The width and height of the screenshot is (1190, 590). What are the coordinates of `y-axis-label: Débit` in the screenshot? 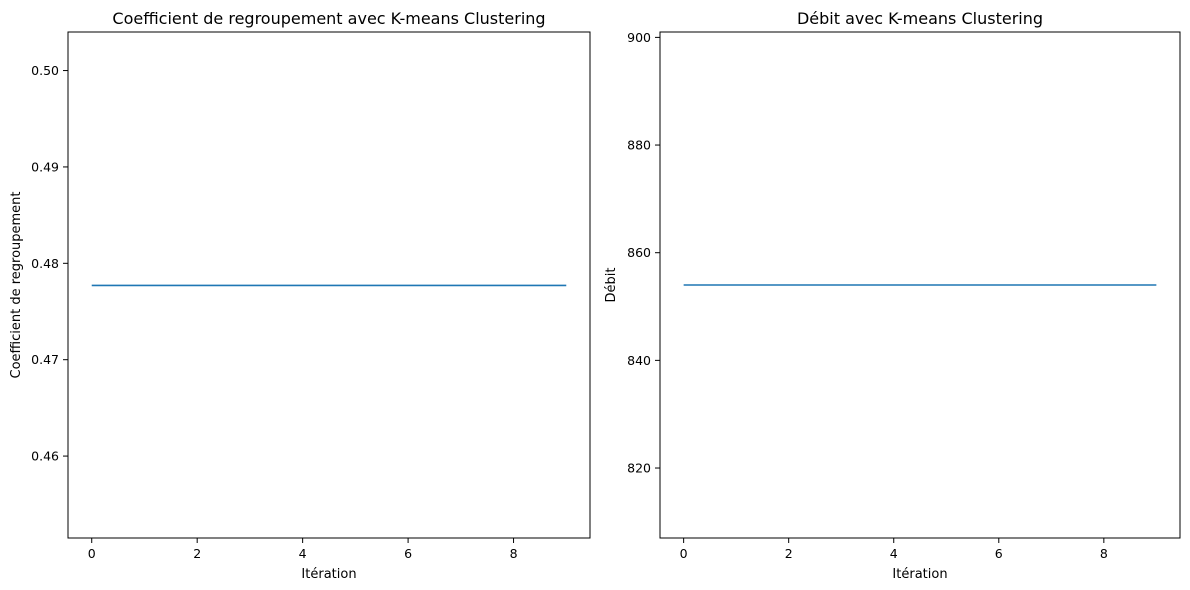 It's located at (611, 285).